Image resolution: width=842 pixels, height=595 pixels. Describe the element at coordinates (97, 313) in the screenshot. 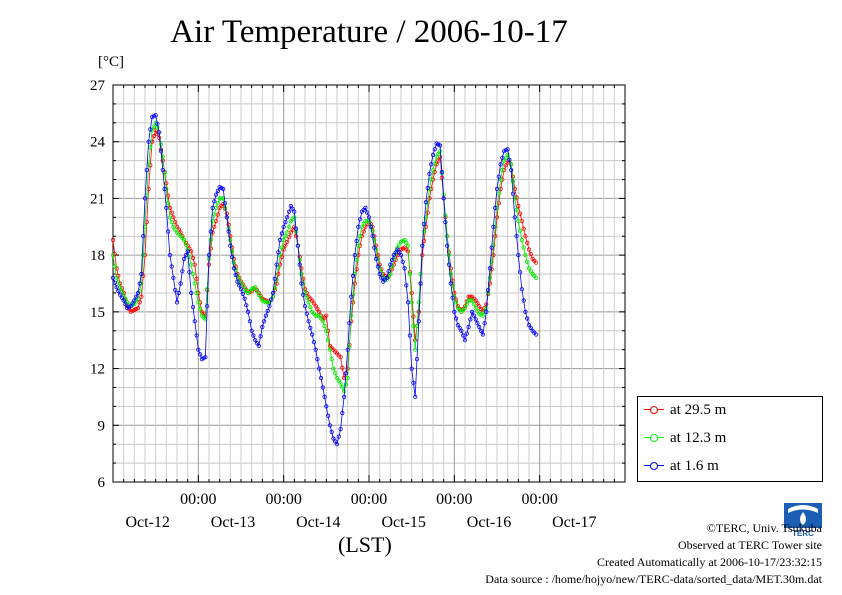

I see `y-tick-label: 15` at that location.